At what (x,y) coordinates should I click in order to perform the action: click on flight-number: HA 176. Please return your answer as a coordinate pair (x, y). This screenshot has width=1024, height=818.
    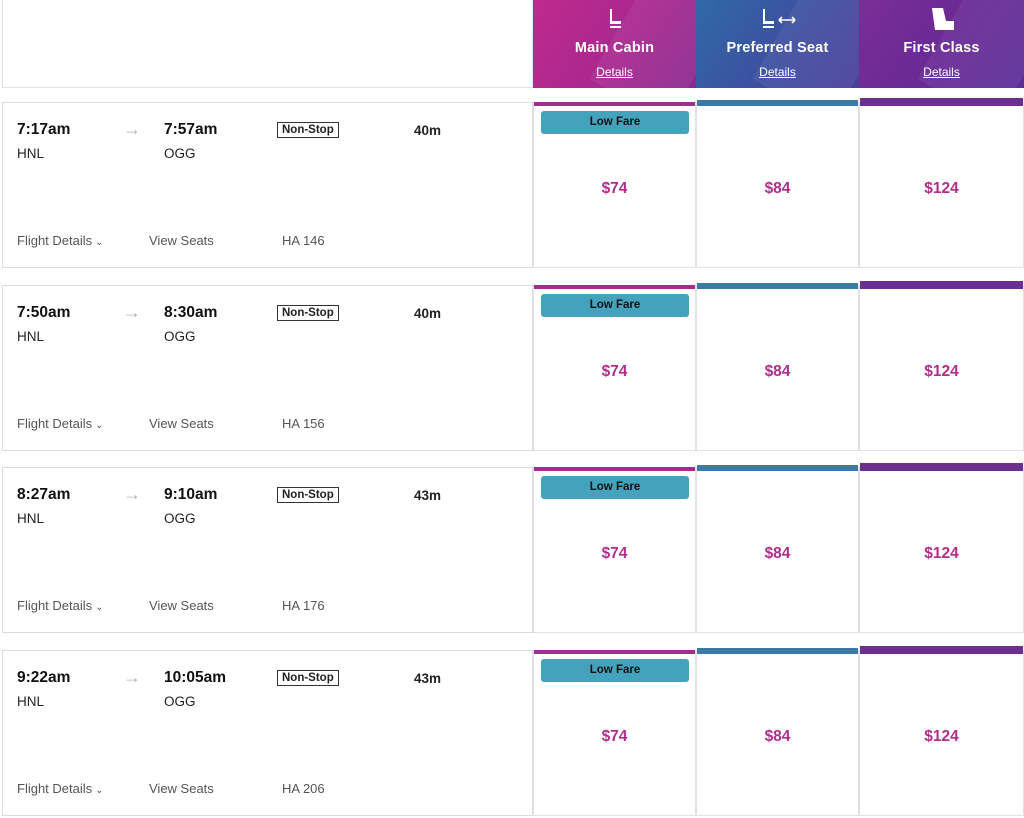
    Looking at the image, I should click on (303, 605).